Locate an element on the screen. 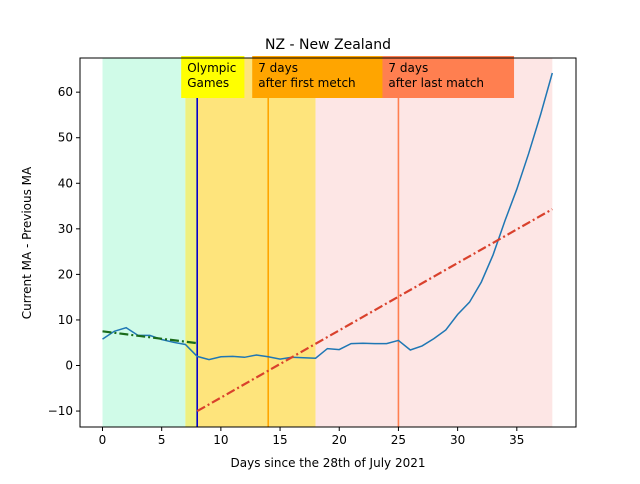 This screenshot has width=640, height=484. x-tick-label-0: 0 is located at coordinates (103, 440).